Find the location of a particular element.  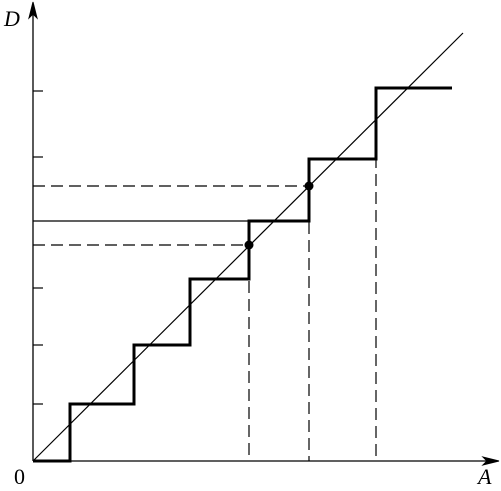

origin-label: 0 is located at coordinates (19, 476).